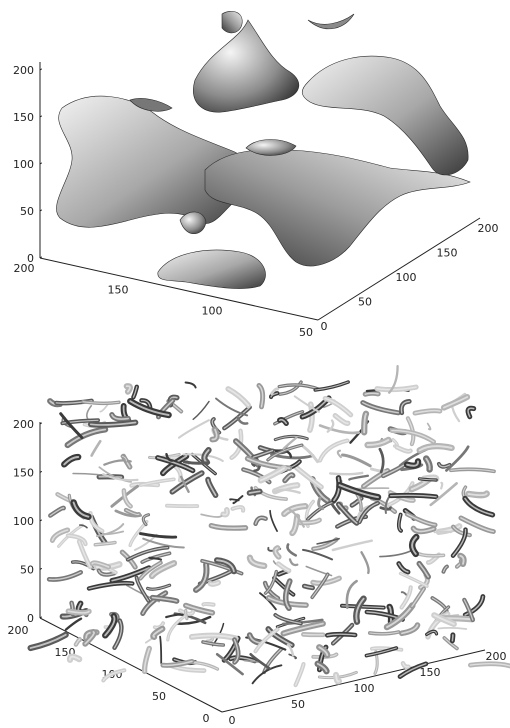 The image size is (510, 728). What do you see at coordinates (206, 718) in the screenshot?
I see `tick-label: 0` at bounding box center [206, 718].